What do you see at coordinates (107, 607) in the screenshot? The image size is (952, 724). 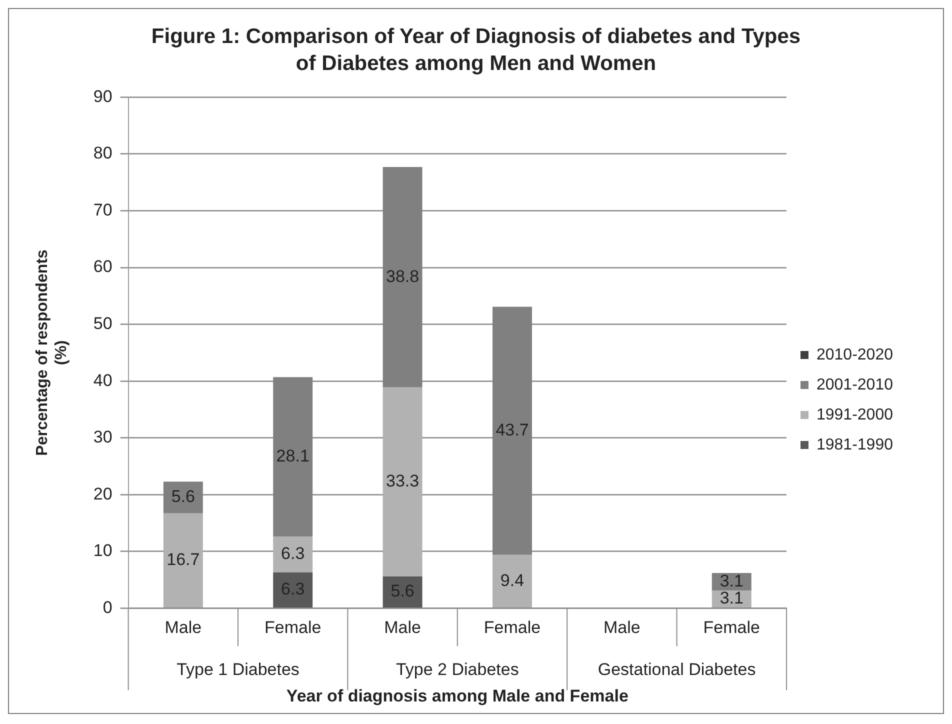 I see `y-tick-label: 0` at bounding box center [107, 607].